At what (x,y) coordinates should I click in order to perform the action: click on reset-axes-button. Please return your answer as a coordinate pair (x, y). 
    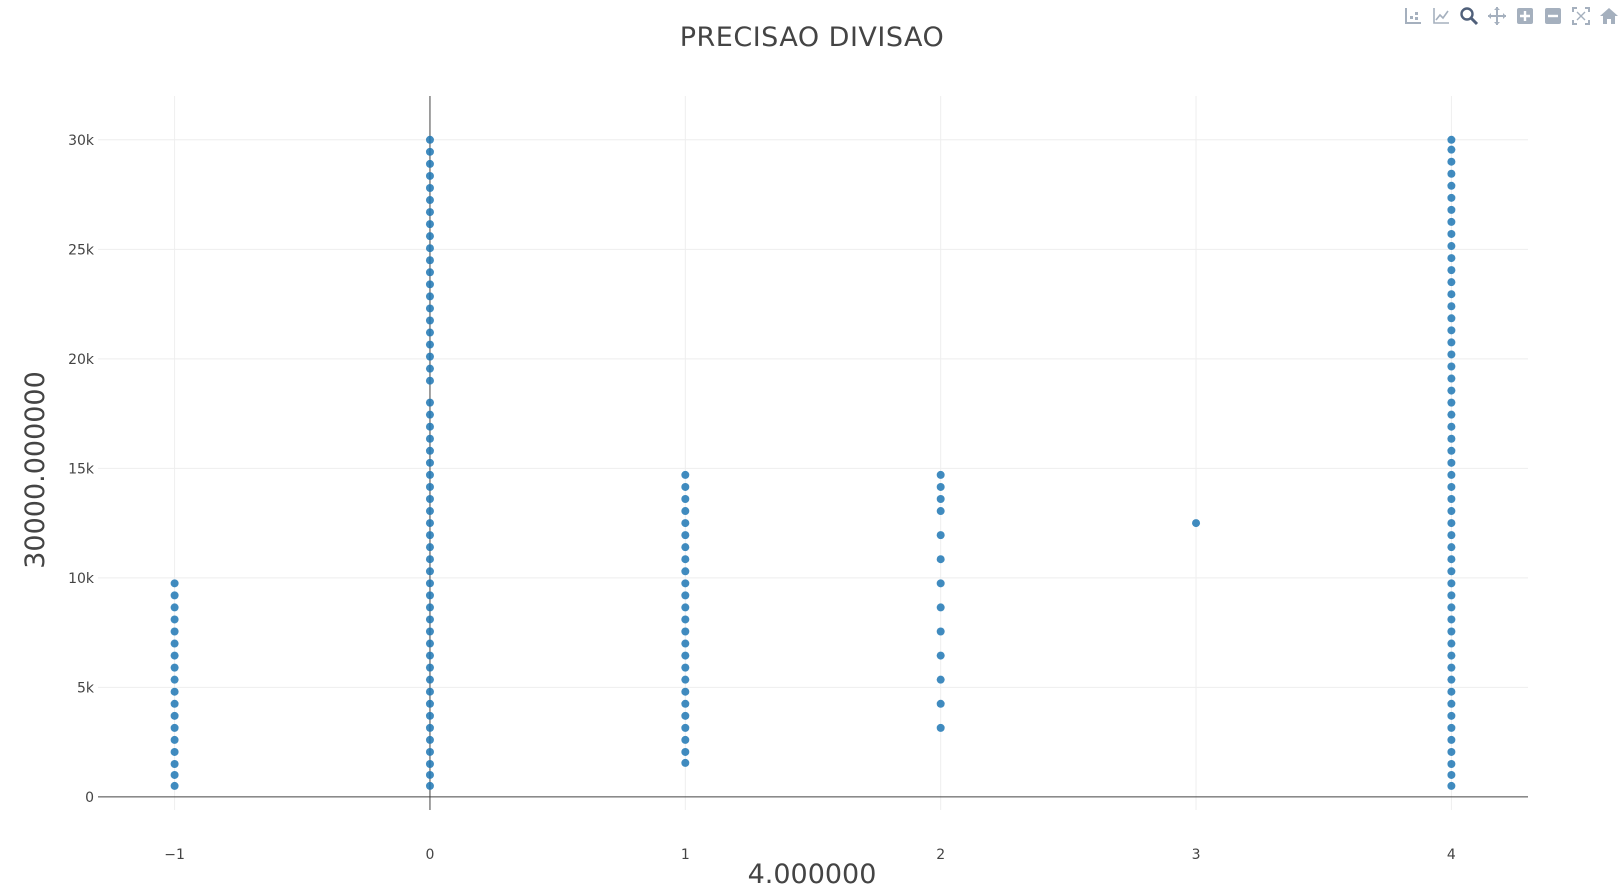
    Looking at the image, I should click on (1609, 16).